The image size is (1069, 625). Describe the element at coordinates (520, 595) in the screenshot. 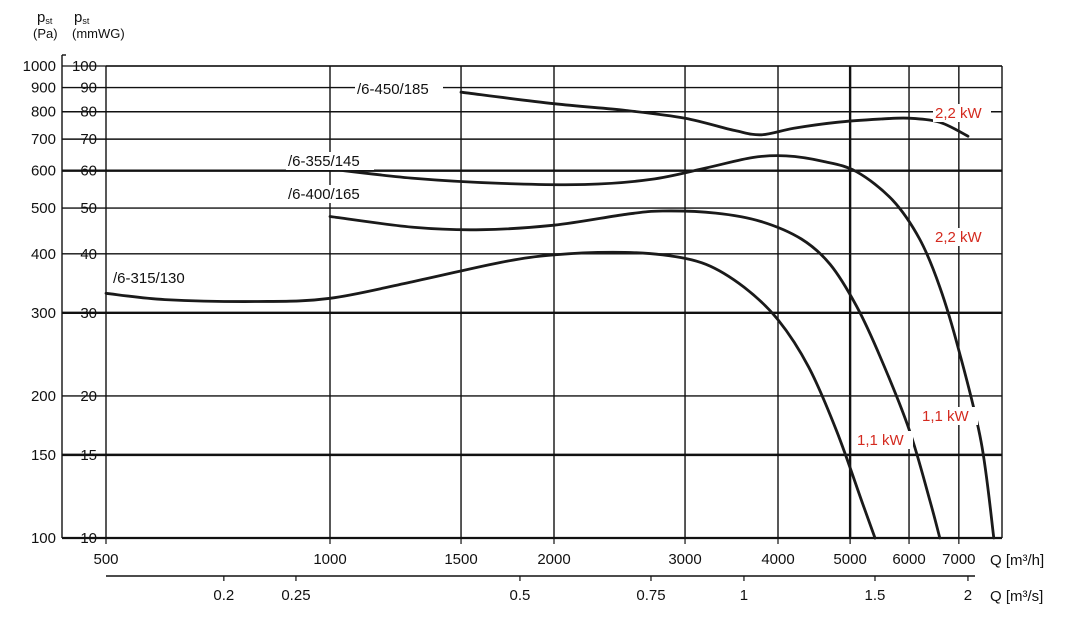

I see `x-tick-label-m3s-0.5: 0.5` at that location.